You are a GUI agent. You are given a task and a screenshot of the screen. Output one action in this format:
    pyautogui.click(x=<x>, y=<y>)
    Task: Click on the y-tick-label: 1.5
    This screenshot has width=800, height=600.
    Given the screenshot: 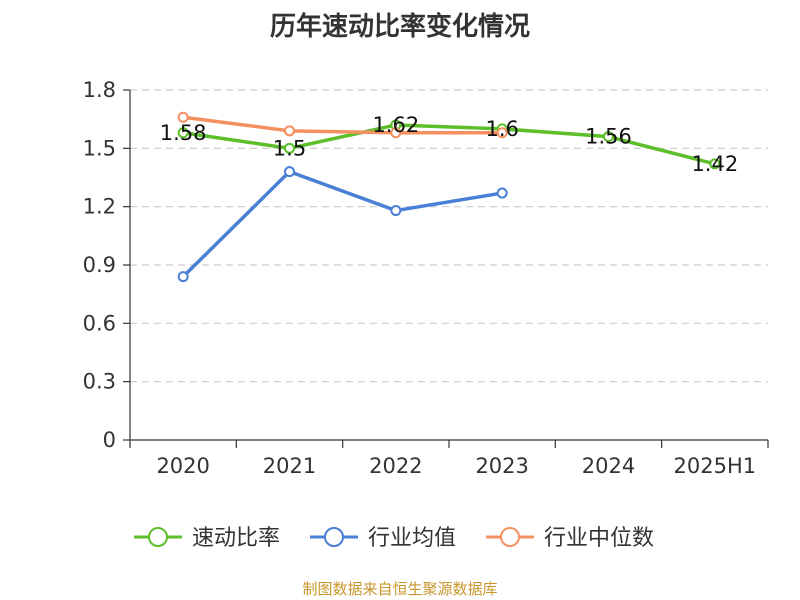 What is the action you would take?
    pyautogui.click(x=99, y=148)
    